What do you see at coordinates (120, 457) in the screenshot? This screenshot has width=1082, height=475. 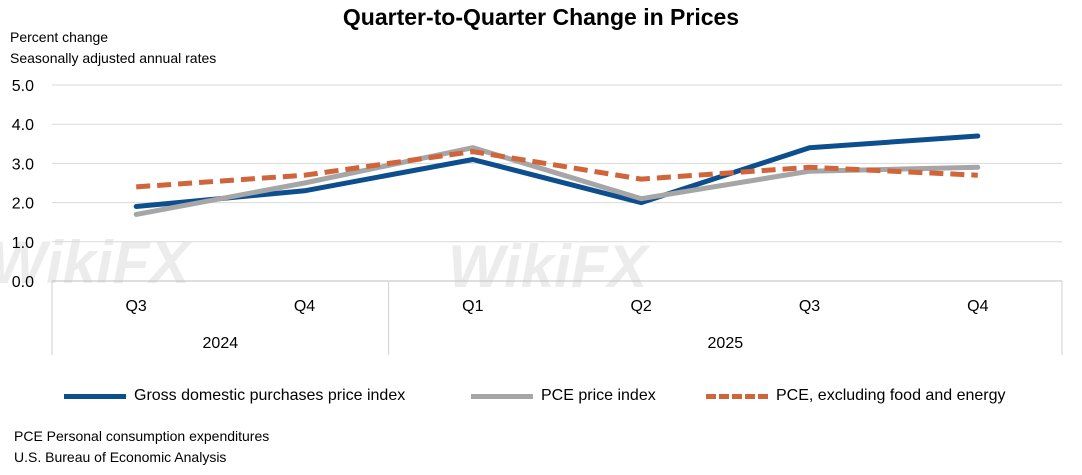 I see `footnote-source: U.S. Bureau of Economic Analysis` at bounding box center [120, 457].